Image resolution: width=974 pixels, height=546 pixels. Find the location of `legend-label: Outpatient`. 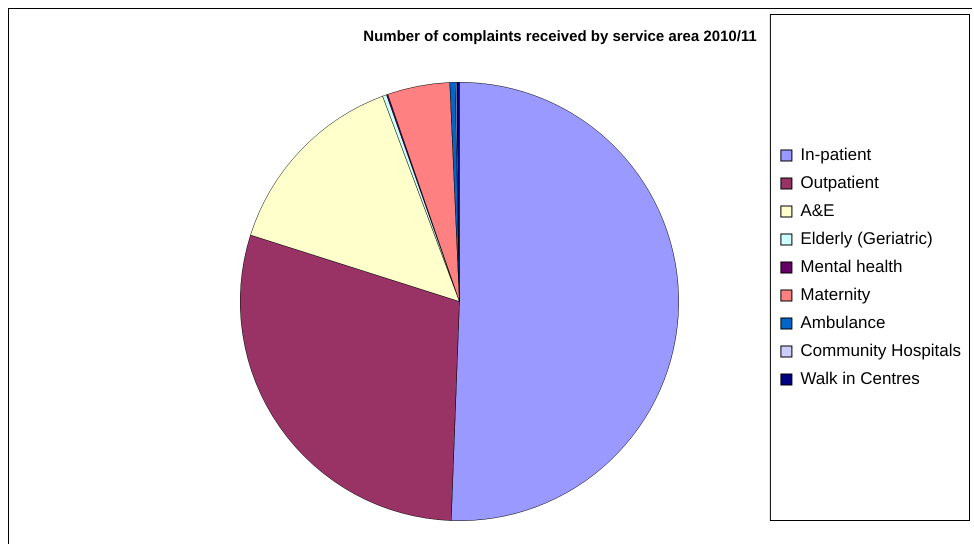

legend-label: Outpatient is located at coordinates (840, 182).